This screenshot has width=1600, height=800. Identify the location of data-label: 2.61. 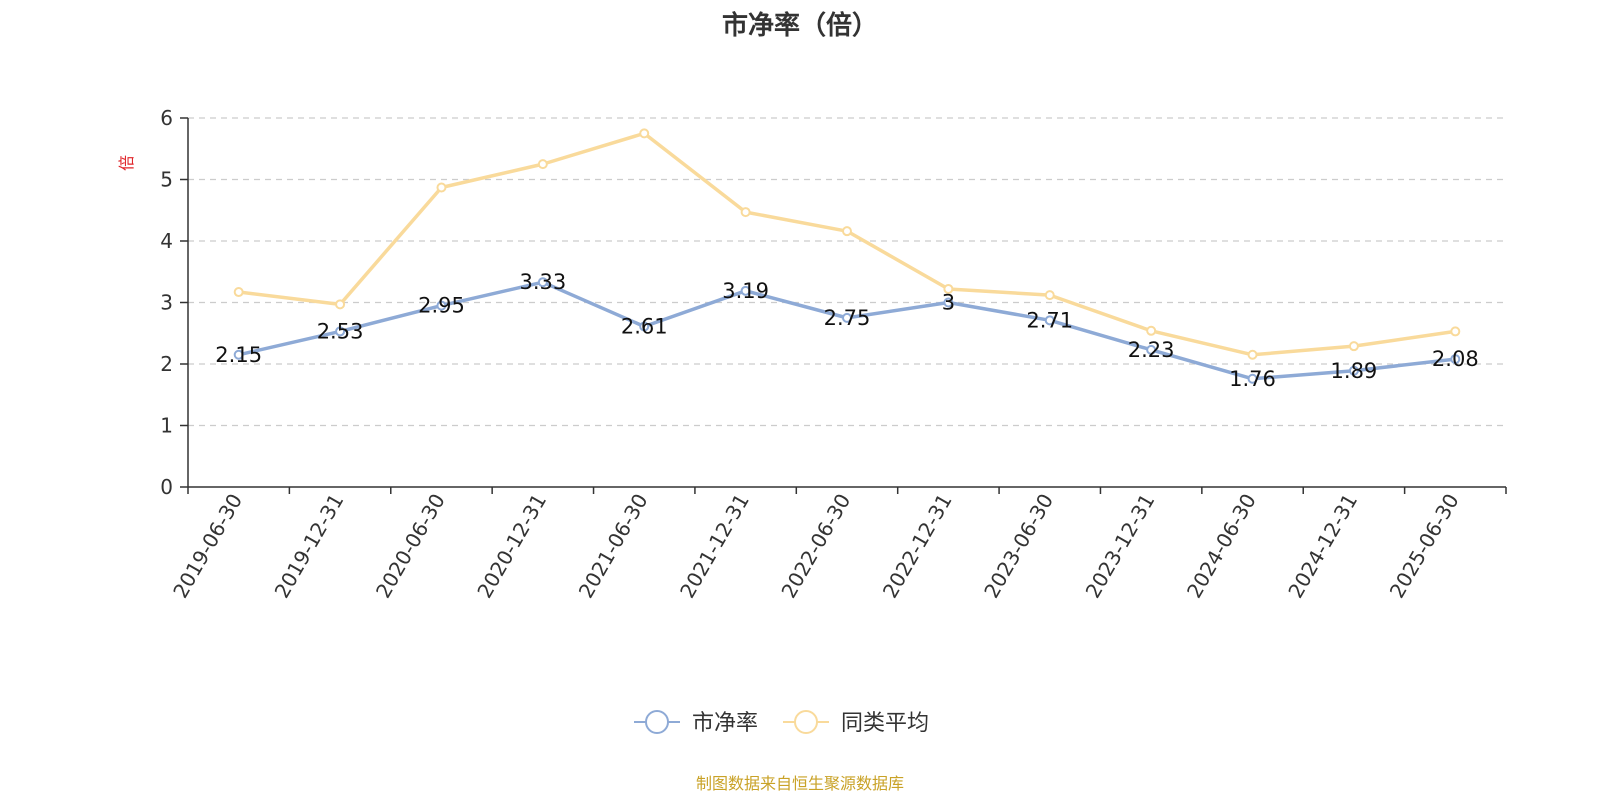
(644, 326).